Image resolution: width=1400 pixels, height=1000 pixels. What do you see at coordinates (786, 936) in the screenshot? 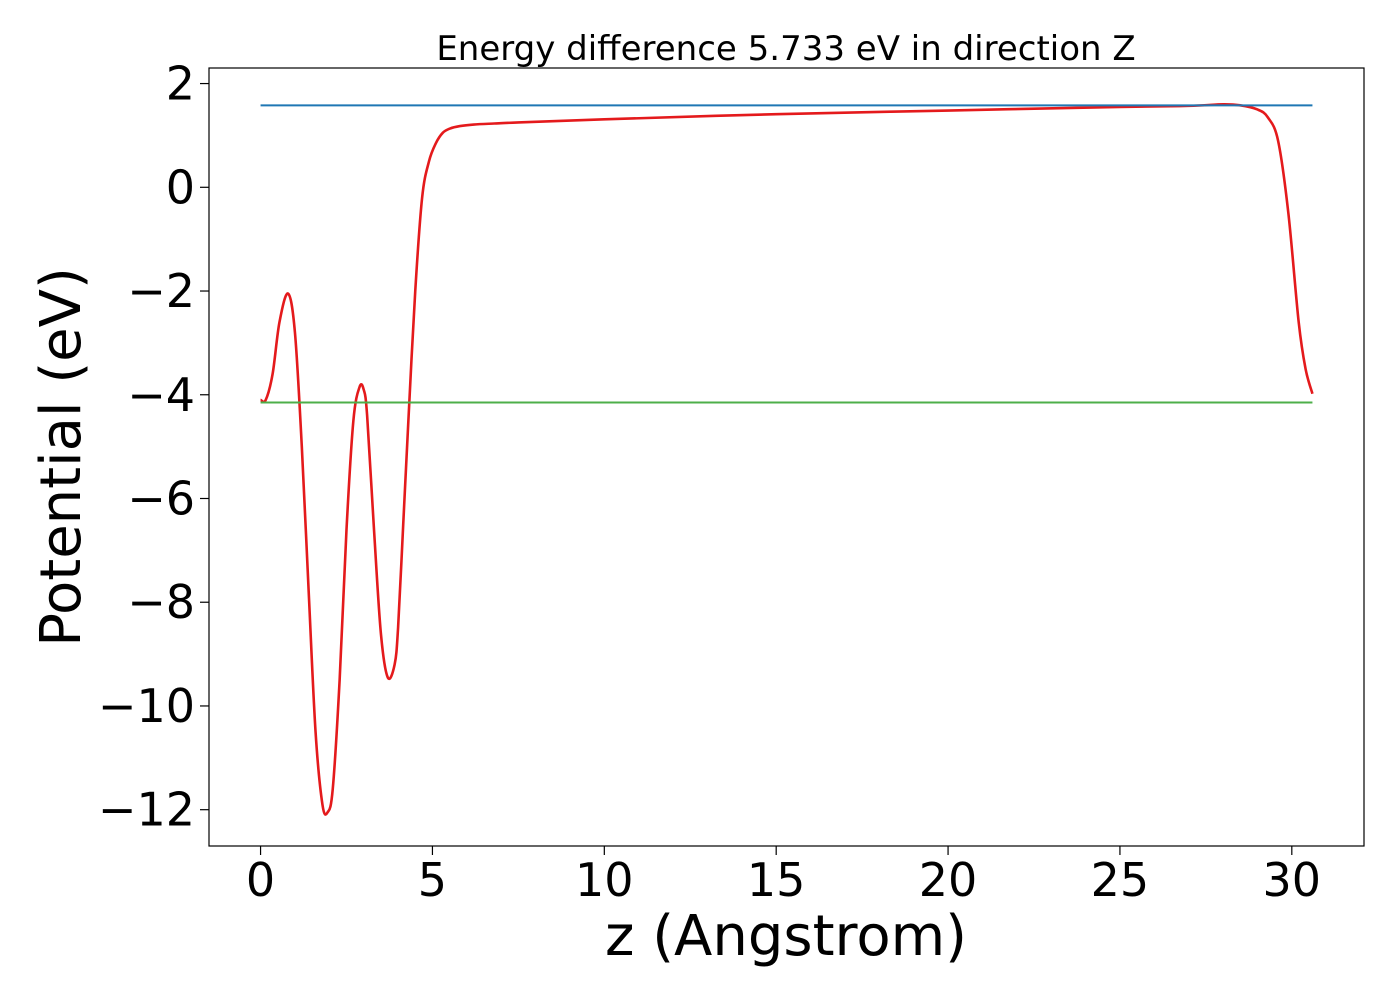
I see `x-axis-label: z (Angstrom)` at bounding box center [786, 936].